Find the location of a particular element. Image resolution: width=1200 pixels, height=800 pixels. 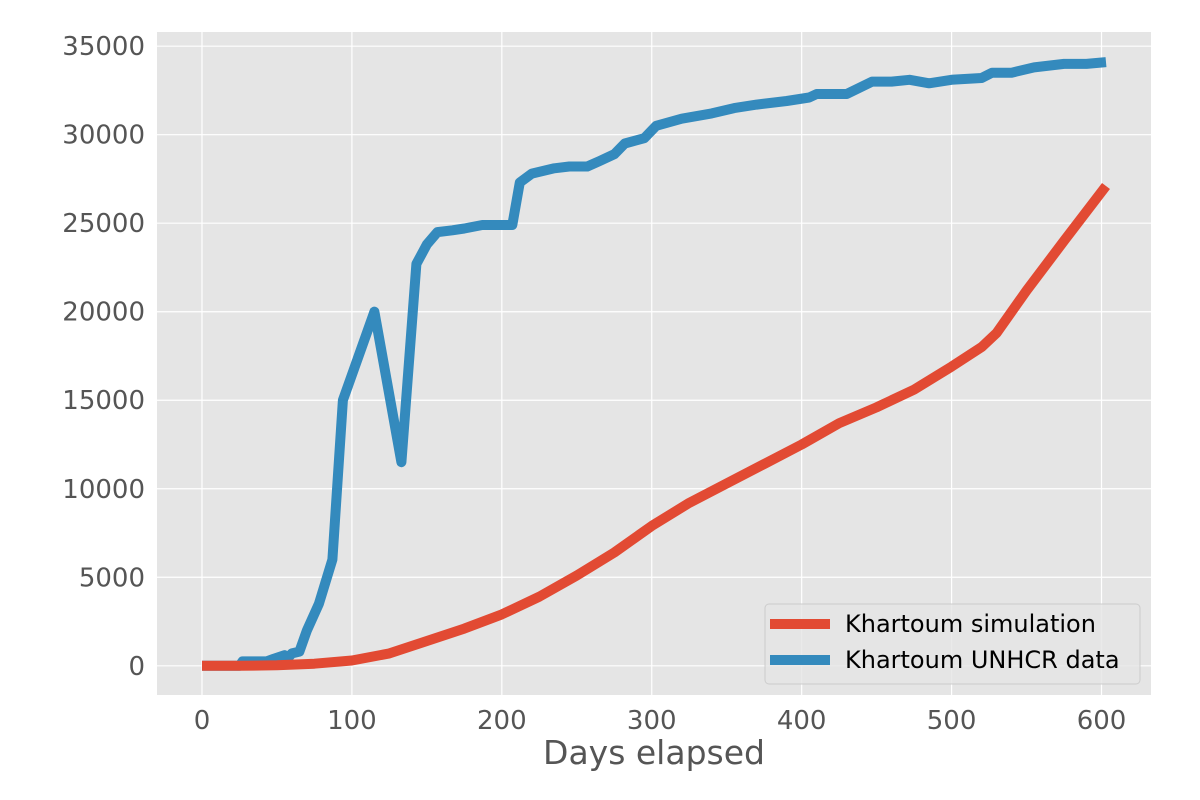

y-tick-label: 30000 is located at coordinates (103, 136).